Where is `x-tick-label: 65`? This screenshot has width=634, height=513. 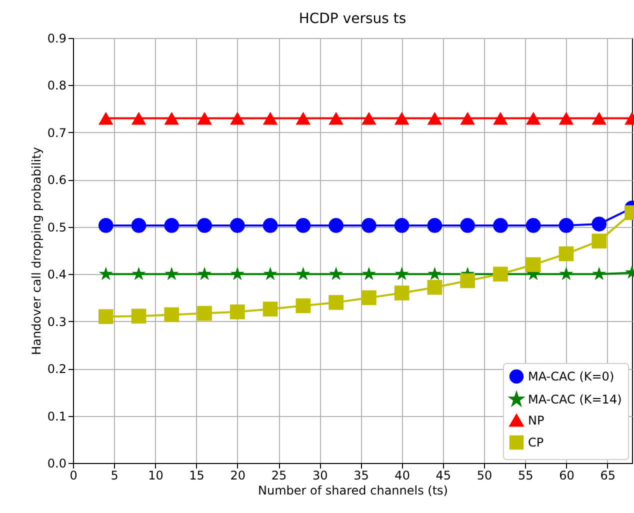 x-tick-label: 65 is located at coordinates (608, 475).